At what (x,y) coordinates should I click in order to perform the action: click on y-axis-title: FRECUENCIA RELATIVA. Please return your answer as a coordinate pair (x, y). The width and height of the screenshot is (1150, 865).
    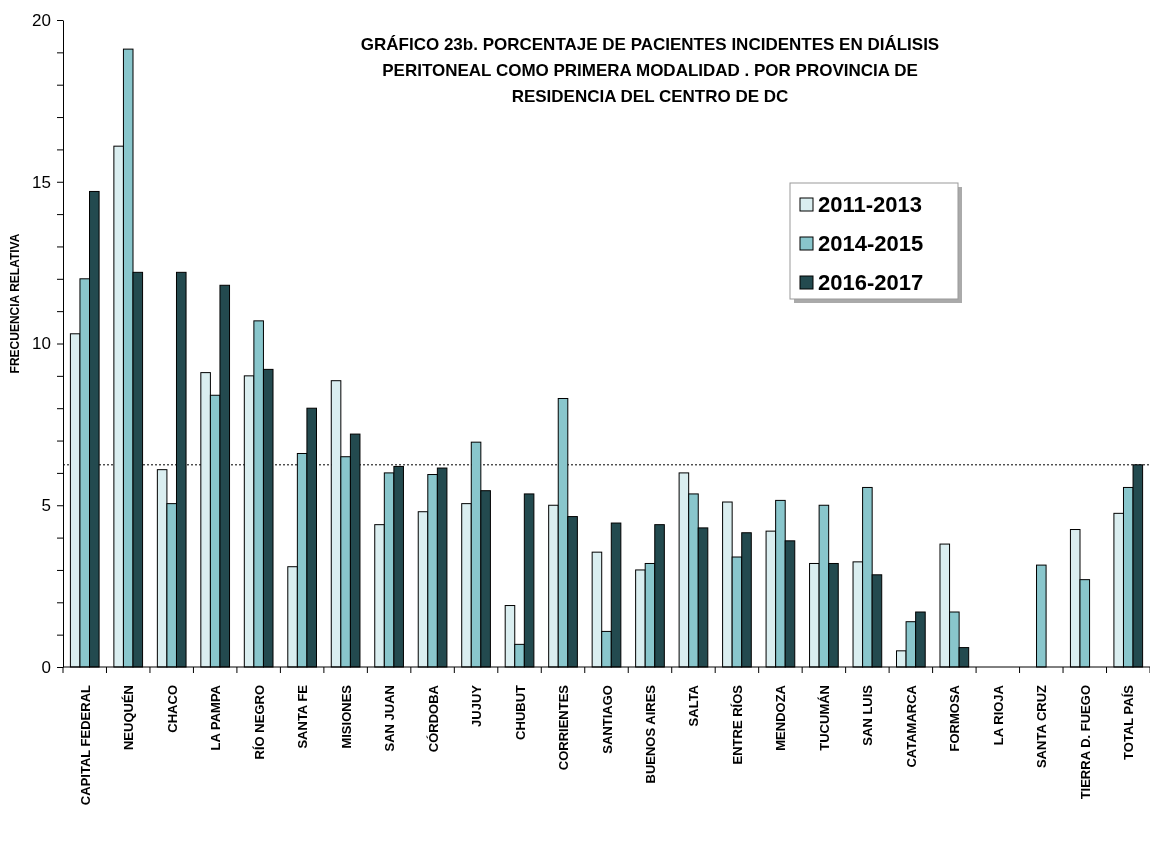
    Looking at the image, I should click on (15, 303).